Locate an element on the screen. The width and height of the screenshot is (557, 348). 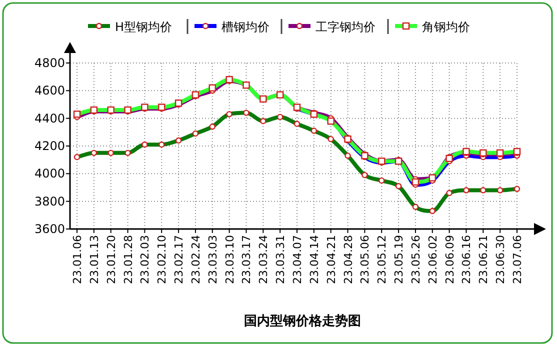
y-tick-label: 3800 is located at coordinates (49, 201).